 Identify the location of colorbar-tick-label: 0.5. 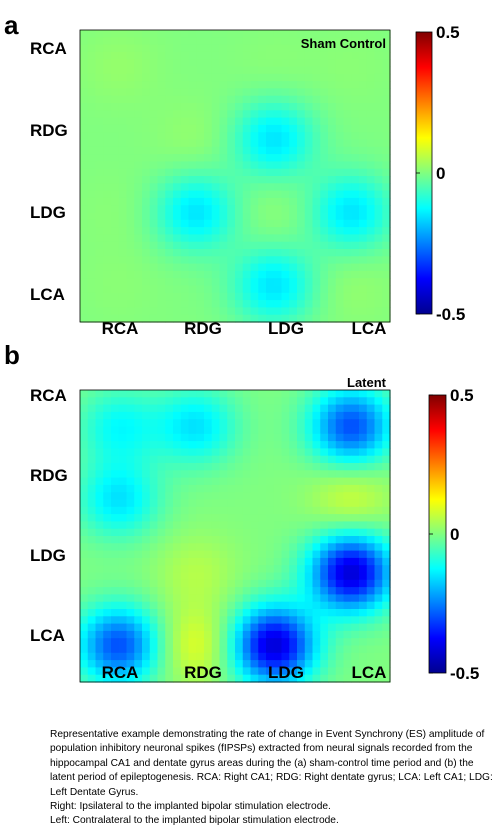
(448, 32).